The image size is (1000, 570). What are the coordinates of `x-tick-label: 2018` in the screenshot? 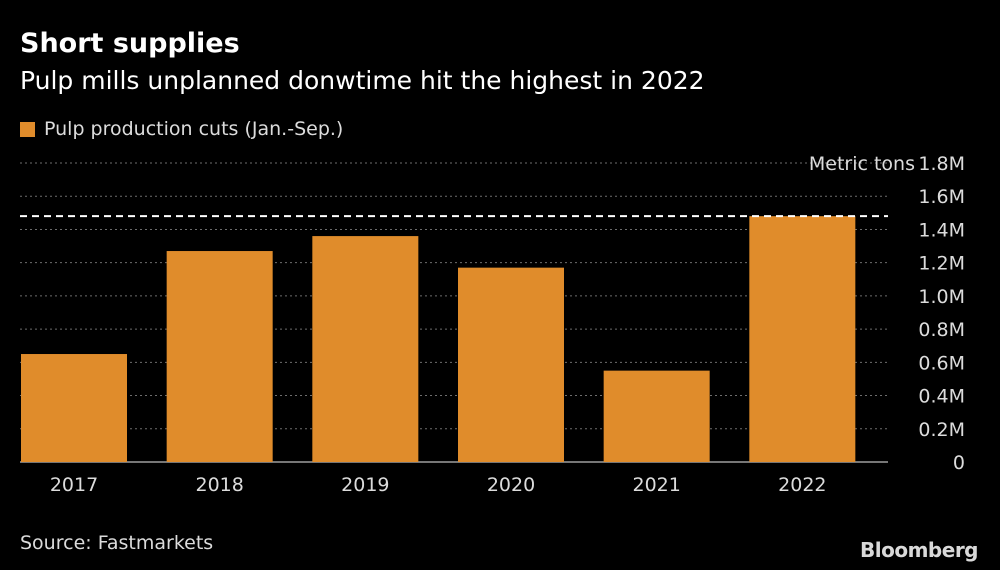 It's located at (219, 485).